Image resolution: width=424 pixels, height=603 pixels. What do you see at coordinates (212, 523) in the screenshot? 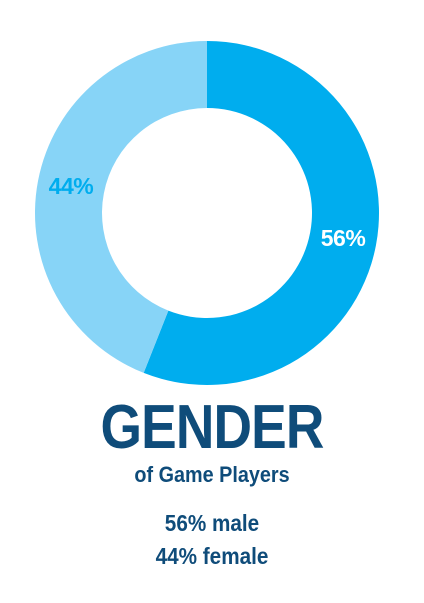
I see `stat-male: 56% male` at bounding box center [212, 523].